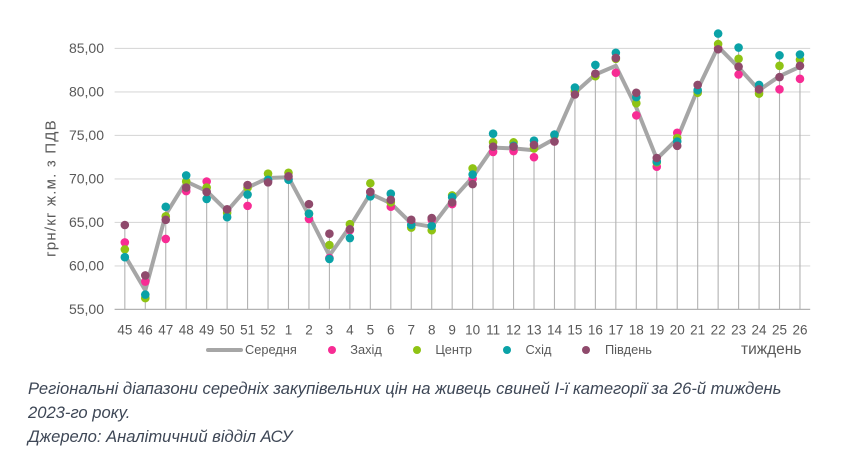 The width and height of the screenshot is (851, 474). Describe the element at coordinates (595, 330) in the screenshot. I see `svg-text: 16` at that location.